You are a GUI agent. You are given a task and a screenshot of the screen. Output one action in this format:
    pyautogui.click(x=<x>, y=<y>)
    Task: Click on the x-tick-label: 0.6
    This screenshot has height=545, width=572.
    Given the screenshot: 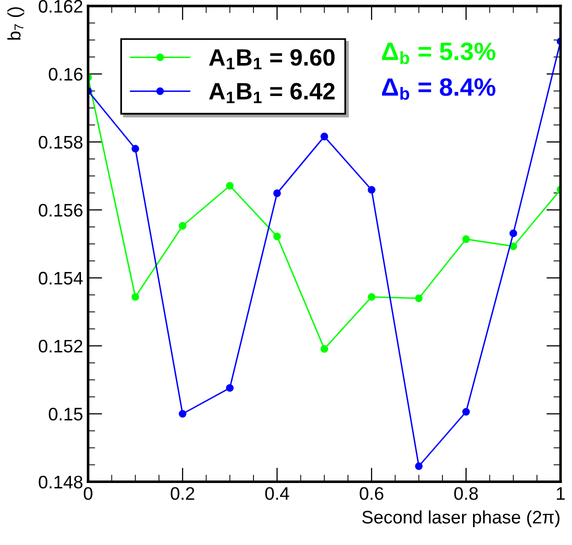 What is the action you would take?
    pyautogui.click(x=372, y=493)
    